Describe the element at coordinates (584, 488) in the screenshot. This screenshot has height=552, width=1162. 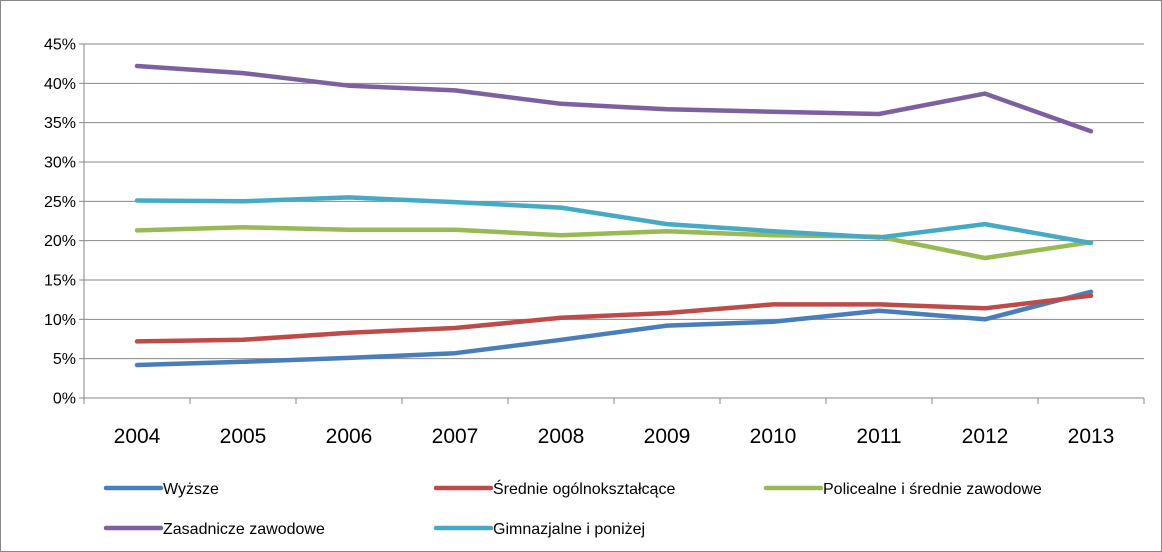
I see `legend-label: Średnie ogólnokształcące` at that location.